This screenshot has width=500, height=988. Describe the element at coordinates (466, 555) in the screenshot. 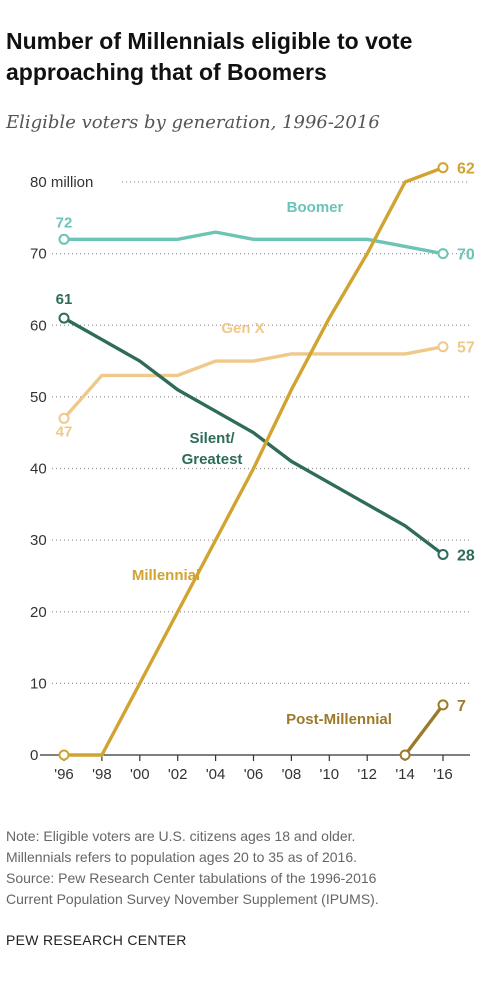

I see `silent-greatest-end-label: 28` at that location.